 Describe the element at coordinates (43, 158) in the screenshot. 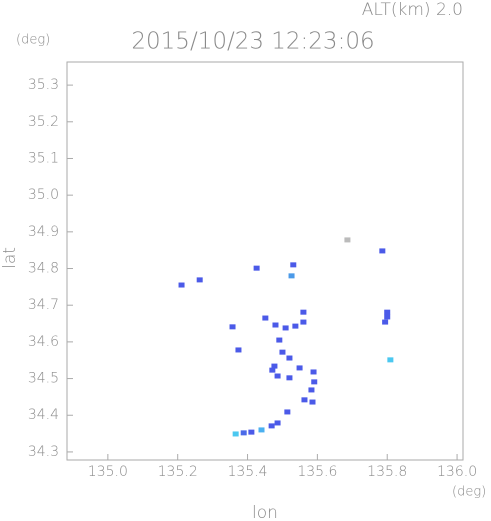

I see `y-tick-label: 35.1` at that location.